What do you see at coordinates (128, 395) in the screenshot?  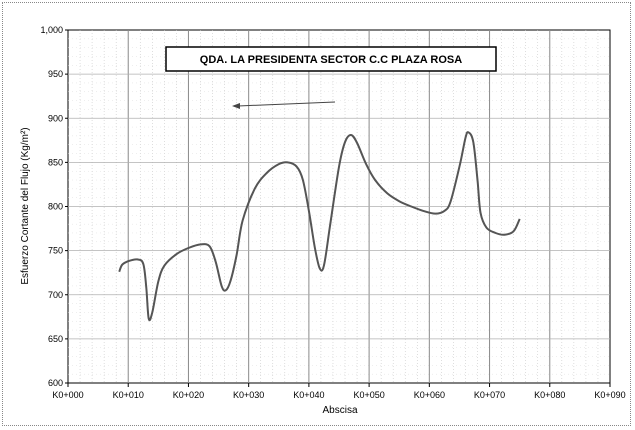 I see `x-tick-label: K0+010` at bounding box center [128, 395].